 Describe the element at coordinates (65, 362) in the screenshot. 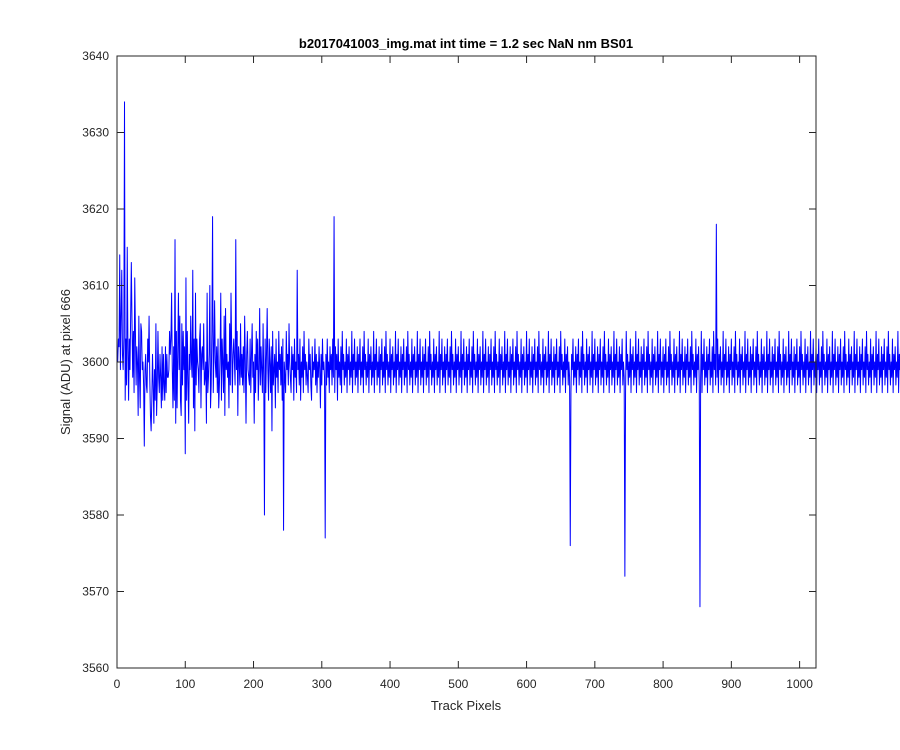

I see `y-axis-label: Signal (ADU) at pixel 666` at that location.